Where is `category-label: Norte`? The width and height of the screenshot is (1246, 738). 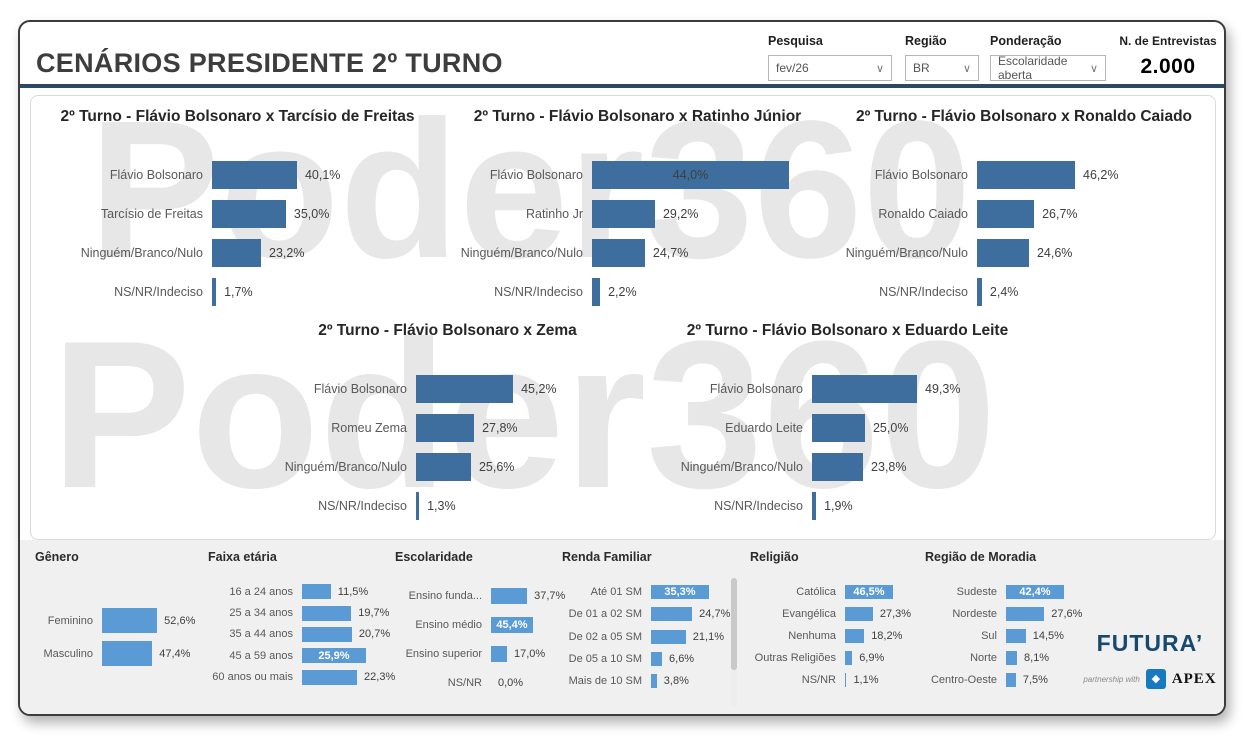
category-label: Norte is located at coordinates (983, 658).